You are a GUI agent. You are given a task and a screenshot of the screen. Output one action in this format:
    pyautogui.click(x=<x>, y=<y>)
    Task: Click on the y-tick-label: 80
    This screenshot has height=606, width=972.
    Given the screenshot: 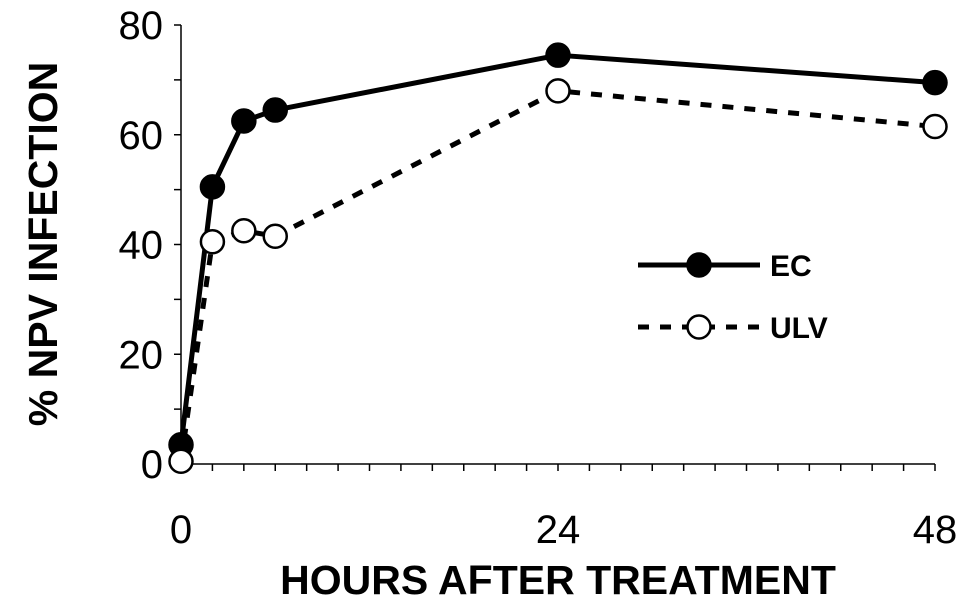 What is the action you would take?
    pyautogui.click(x=141, y=26)
    